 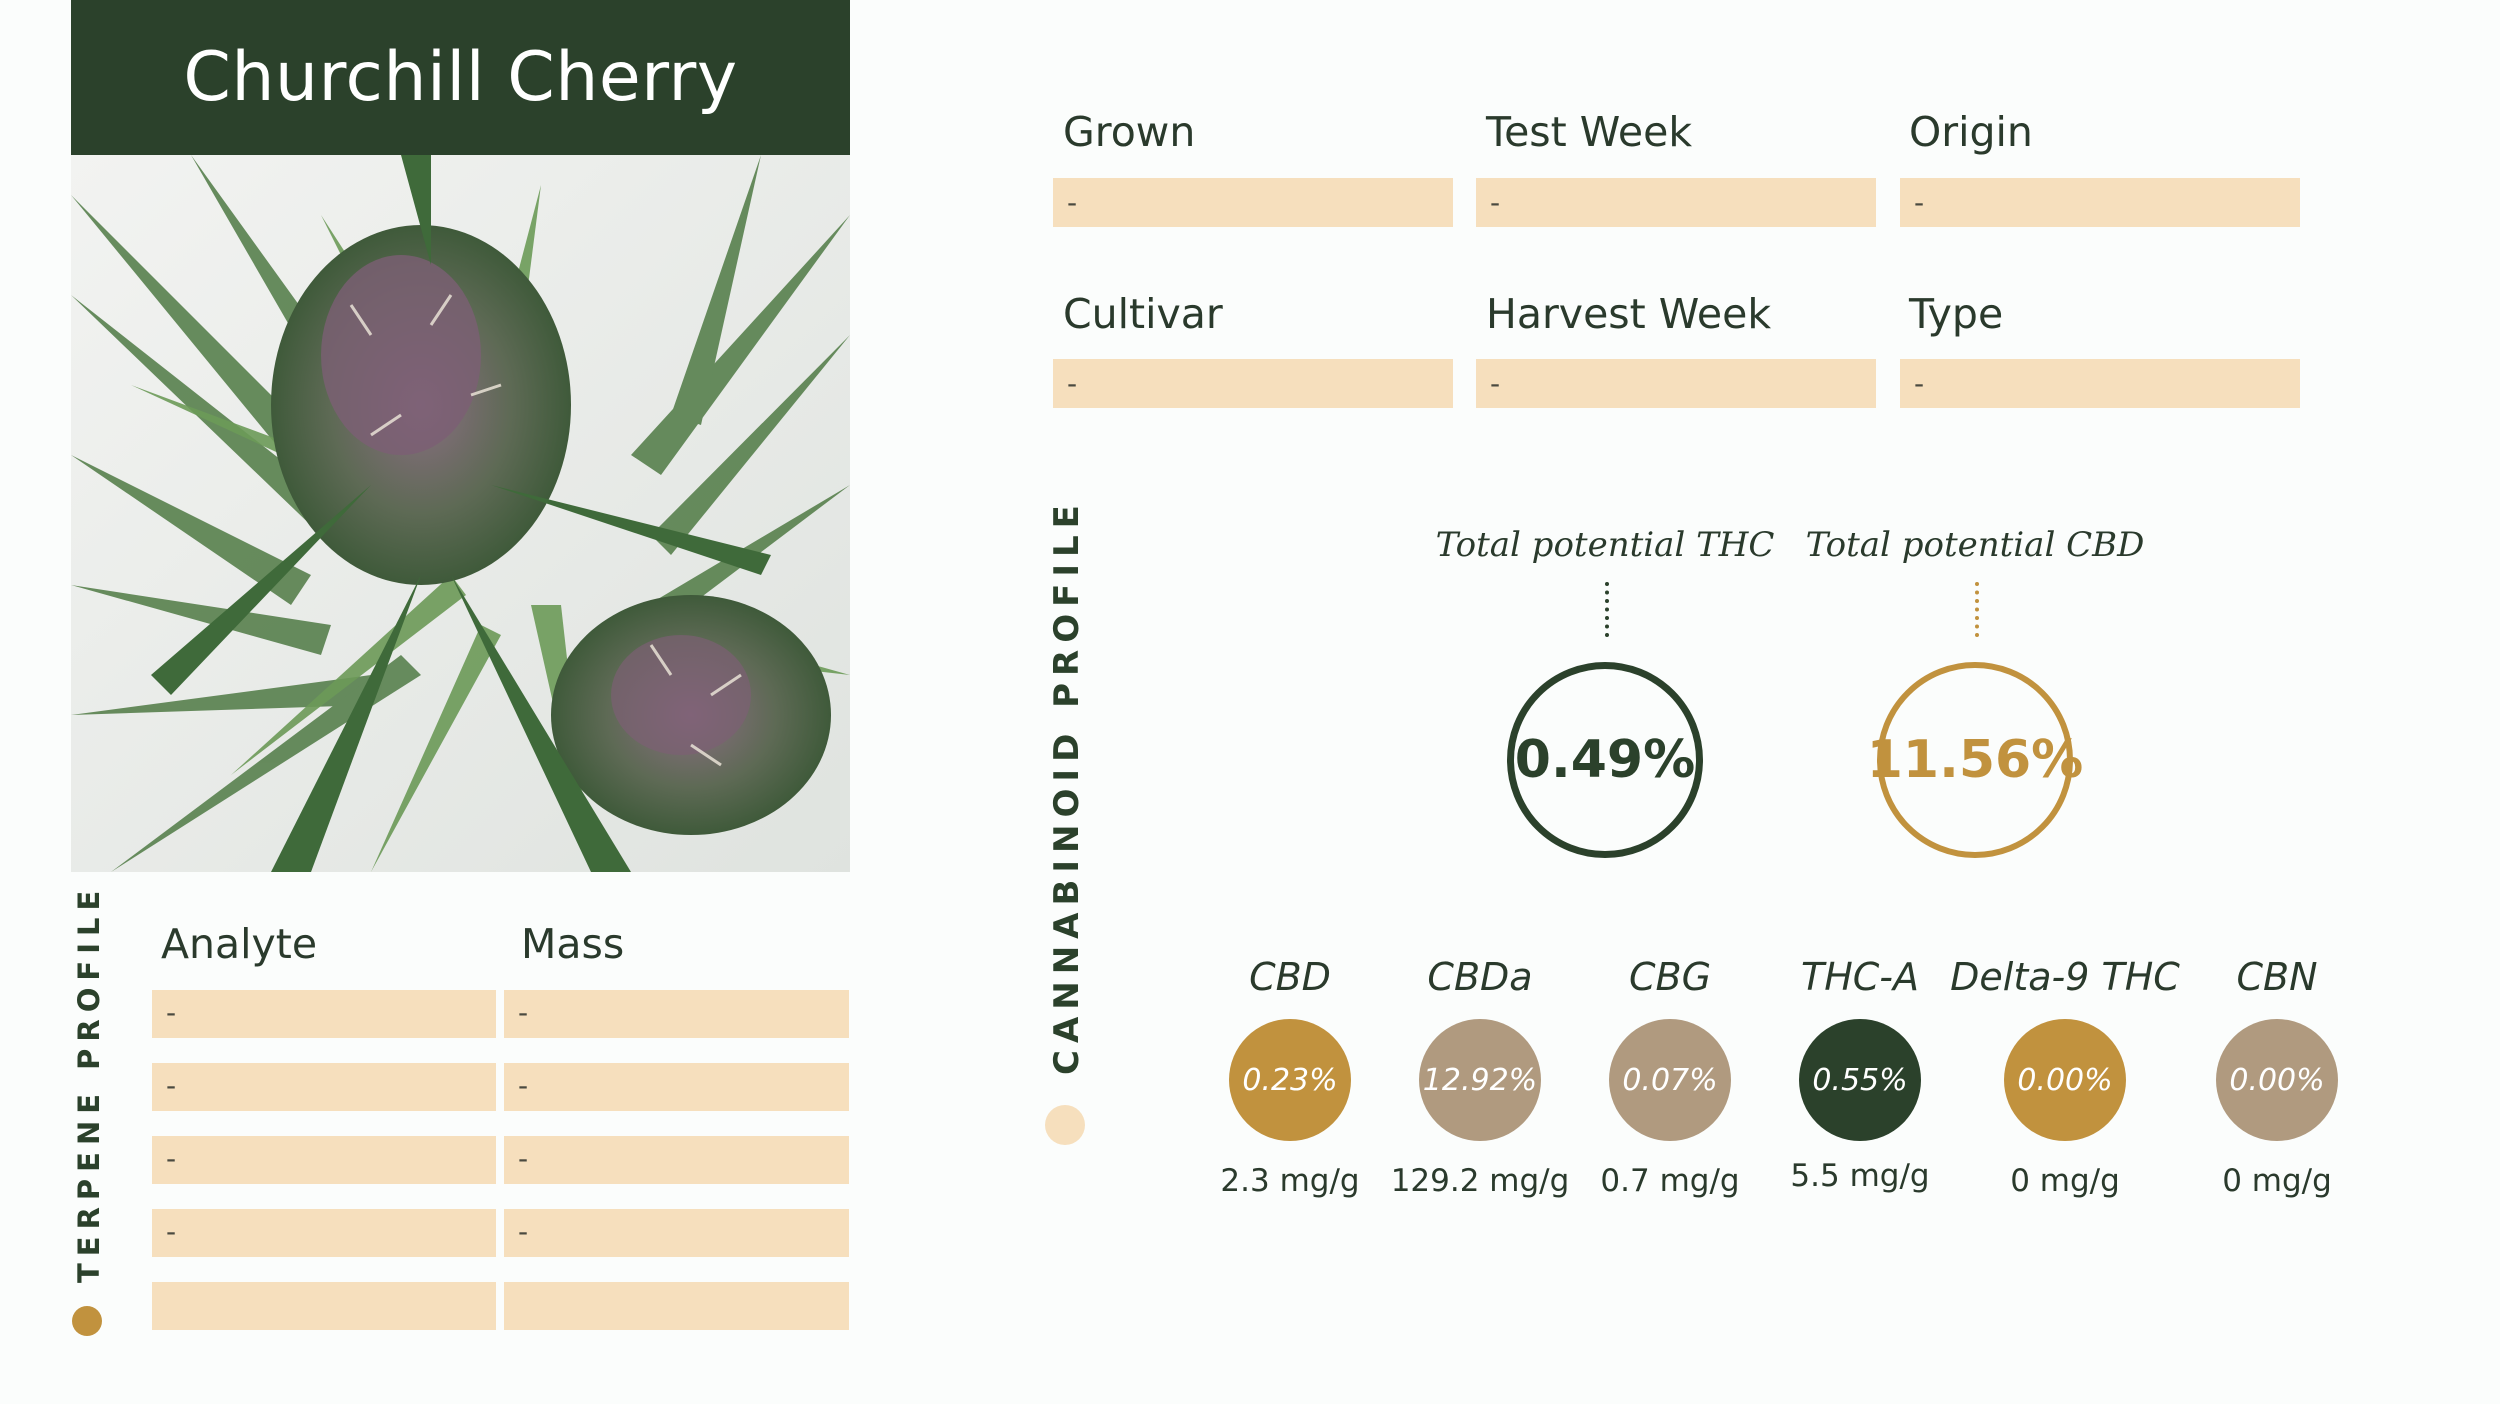 I want to click on cannabinoid-marker-dot, so click(x=1065, y=1125).